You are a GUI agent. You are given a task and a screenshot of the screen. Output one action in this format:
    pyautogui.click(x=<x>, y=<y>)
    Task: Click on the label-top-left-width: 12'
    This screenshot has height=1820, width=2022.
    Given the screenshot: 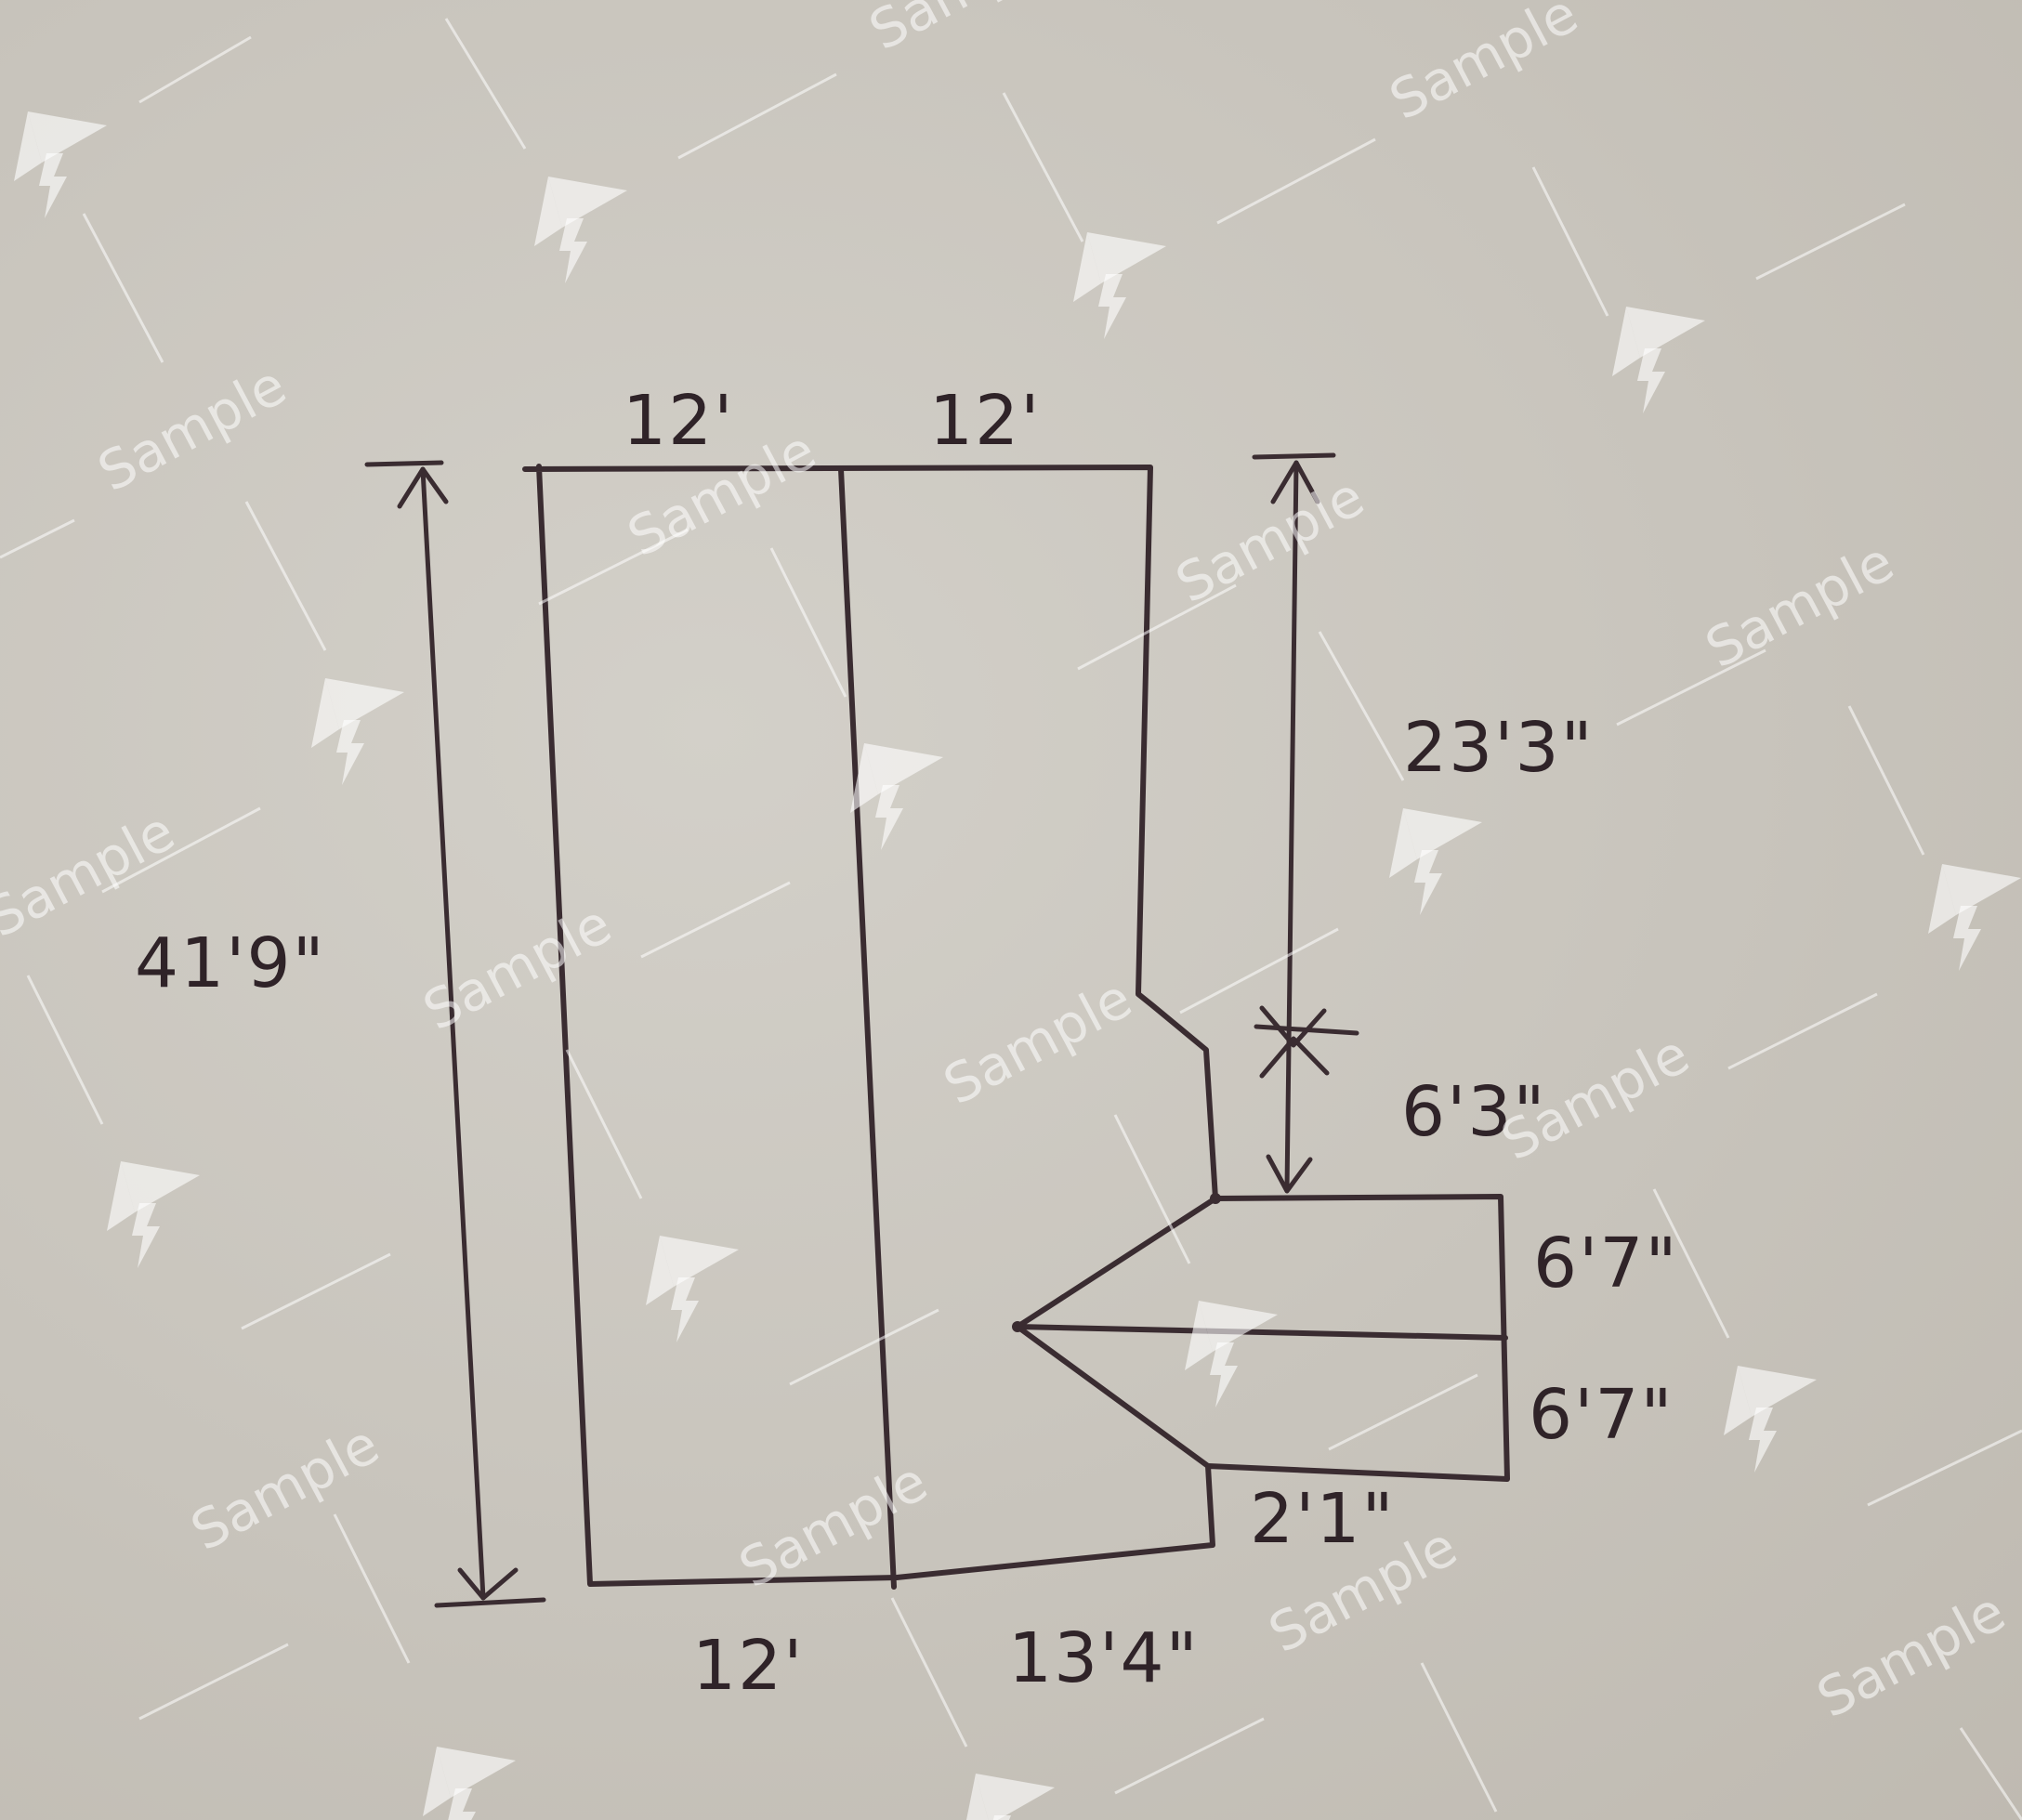 What is the action you would take?
    pyautogui.click(x=679, y=421)
    